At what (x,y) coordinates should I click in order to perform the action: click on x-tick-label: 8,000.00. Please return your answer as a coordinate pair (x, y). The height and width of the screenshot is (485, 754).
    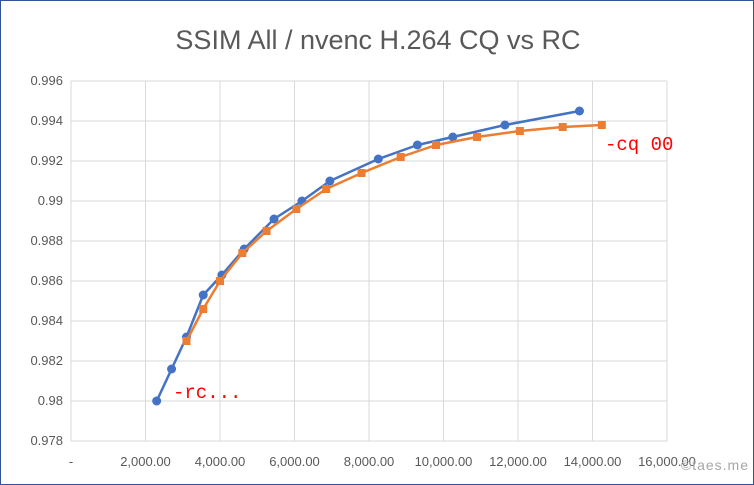
    Looking at the image, I should click on (369, 461).